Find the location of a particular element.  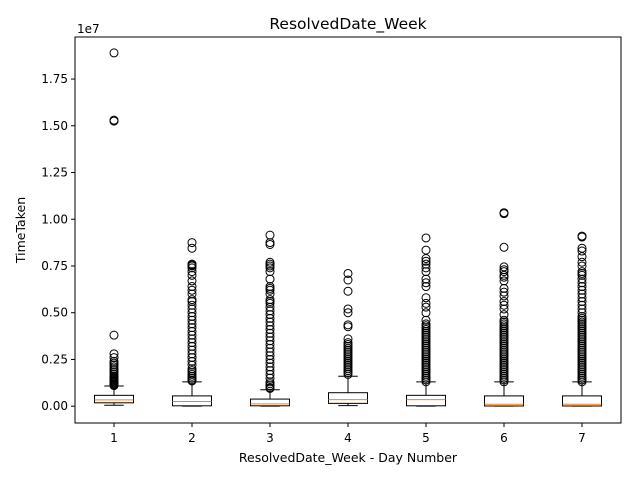

y-offset-label: 1e7 is located at coordinates (88, 29).